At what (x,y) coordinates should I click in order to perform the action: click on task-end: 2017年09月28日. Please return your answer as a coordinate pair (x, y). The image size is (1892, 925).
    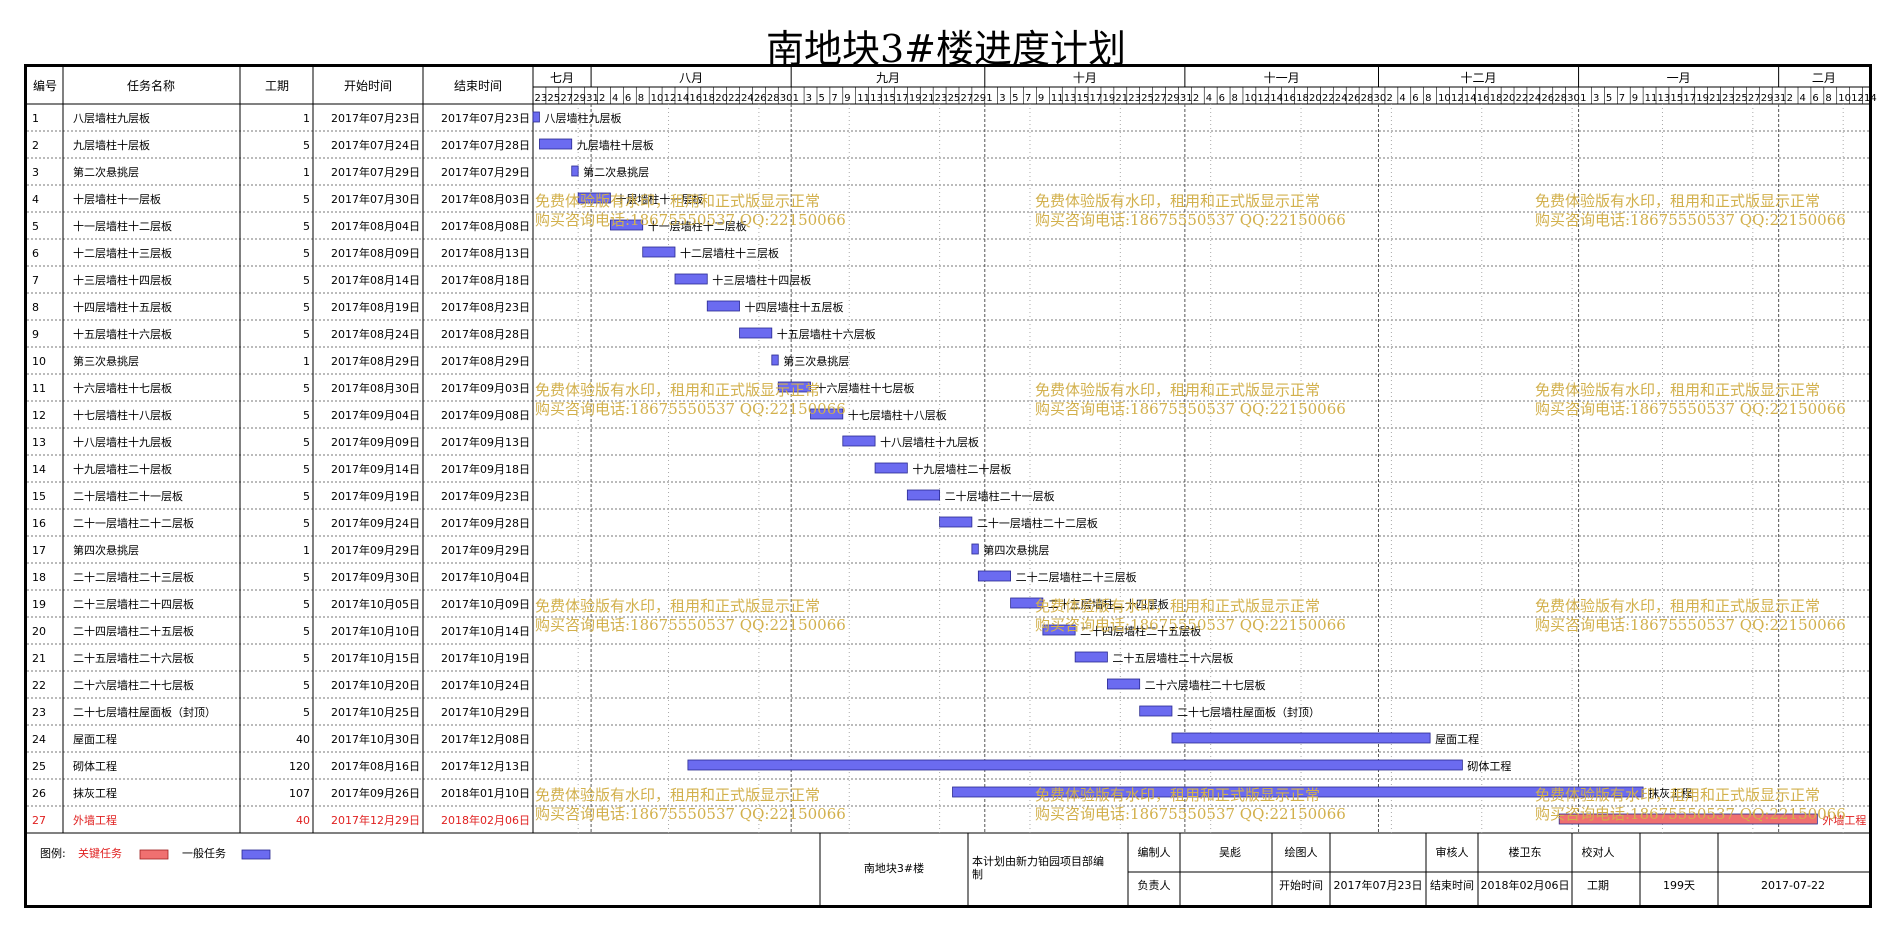
    Looking at the image, I should click on (485, 523).